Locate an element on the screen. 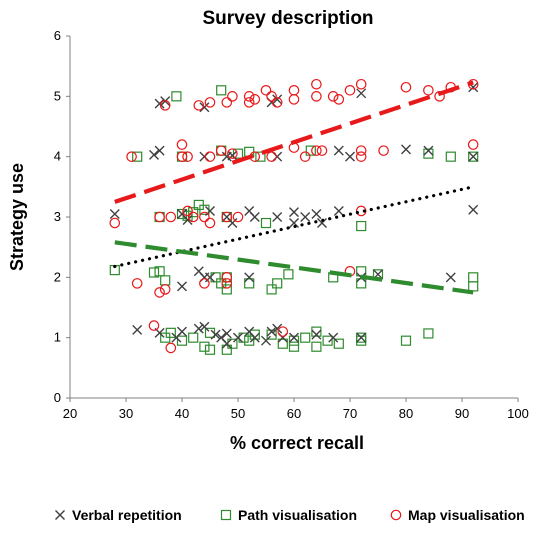  x-tick-label: 40 is located at coordinates (182, 413).